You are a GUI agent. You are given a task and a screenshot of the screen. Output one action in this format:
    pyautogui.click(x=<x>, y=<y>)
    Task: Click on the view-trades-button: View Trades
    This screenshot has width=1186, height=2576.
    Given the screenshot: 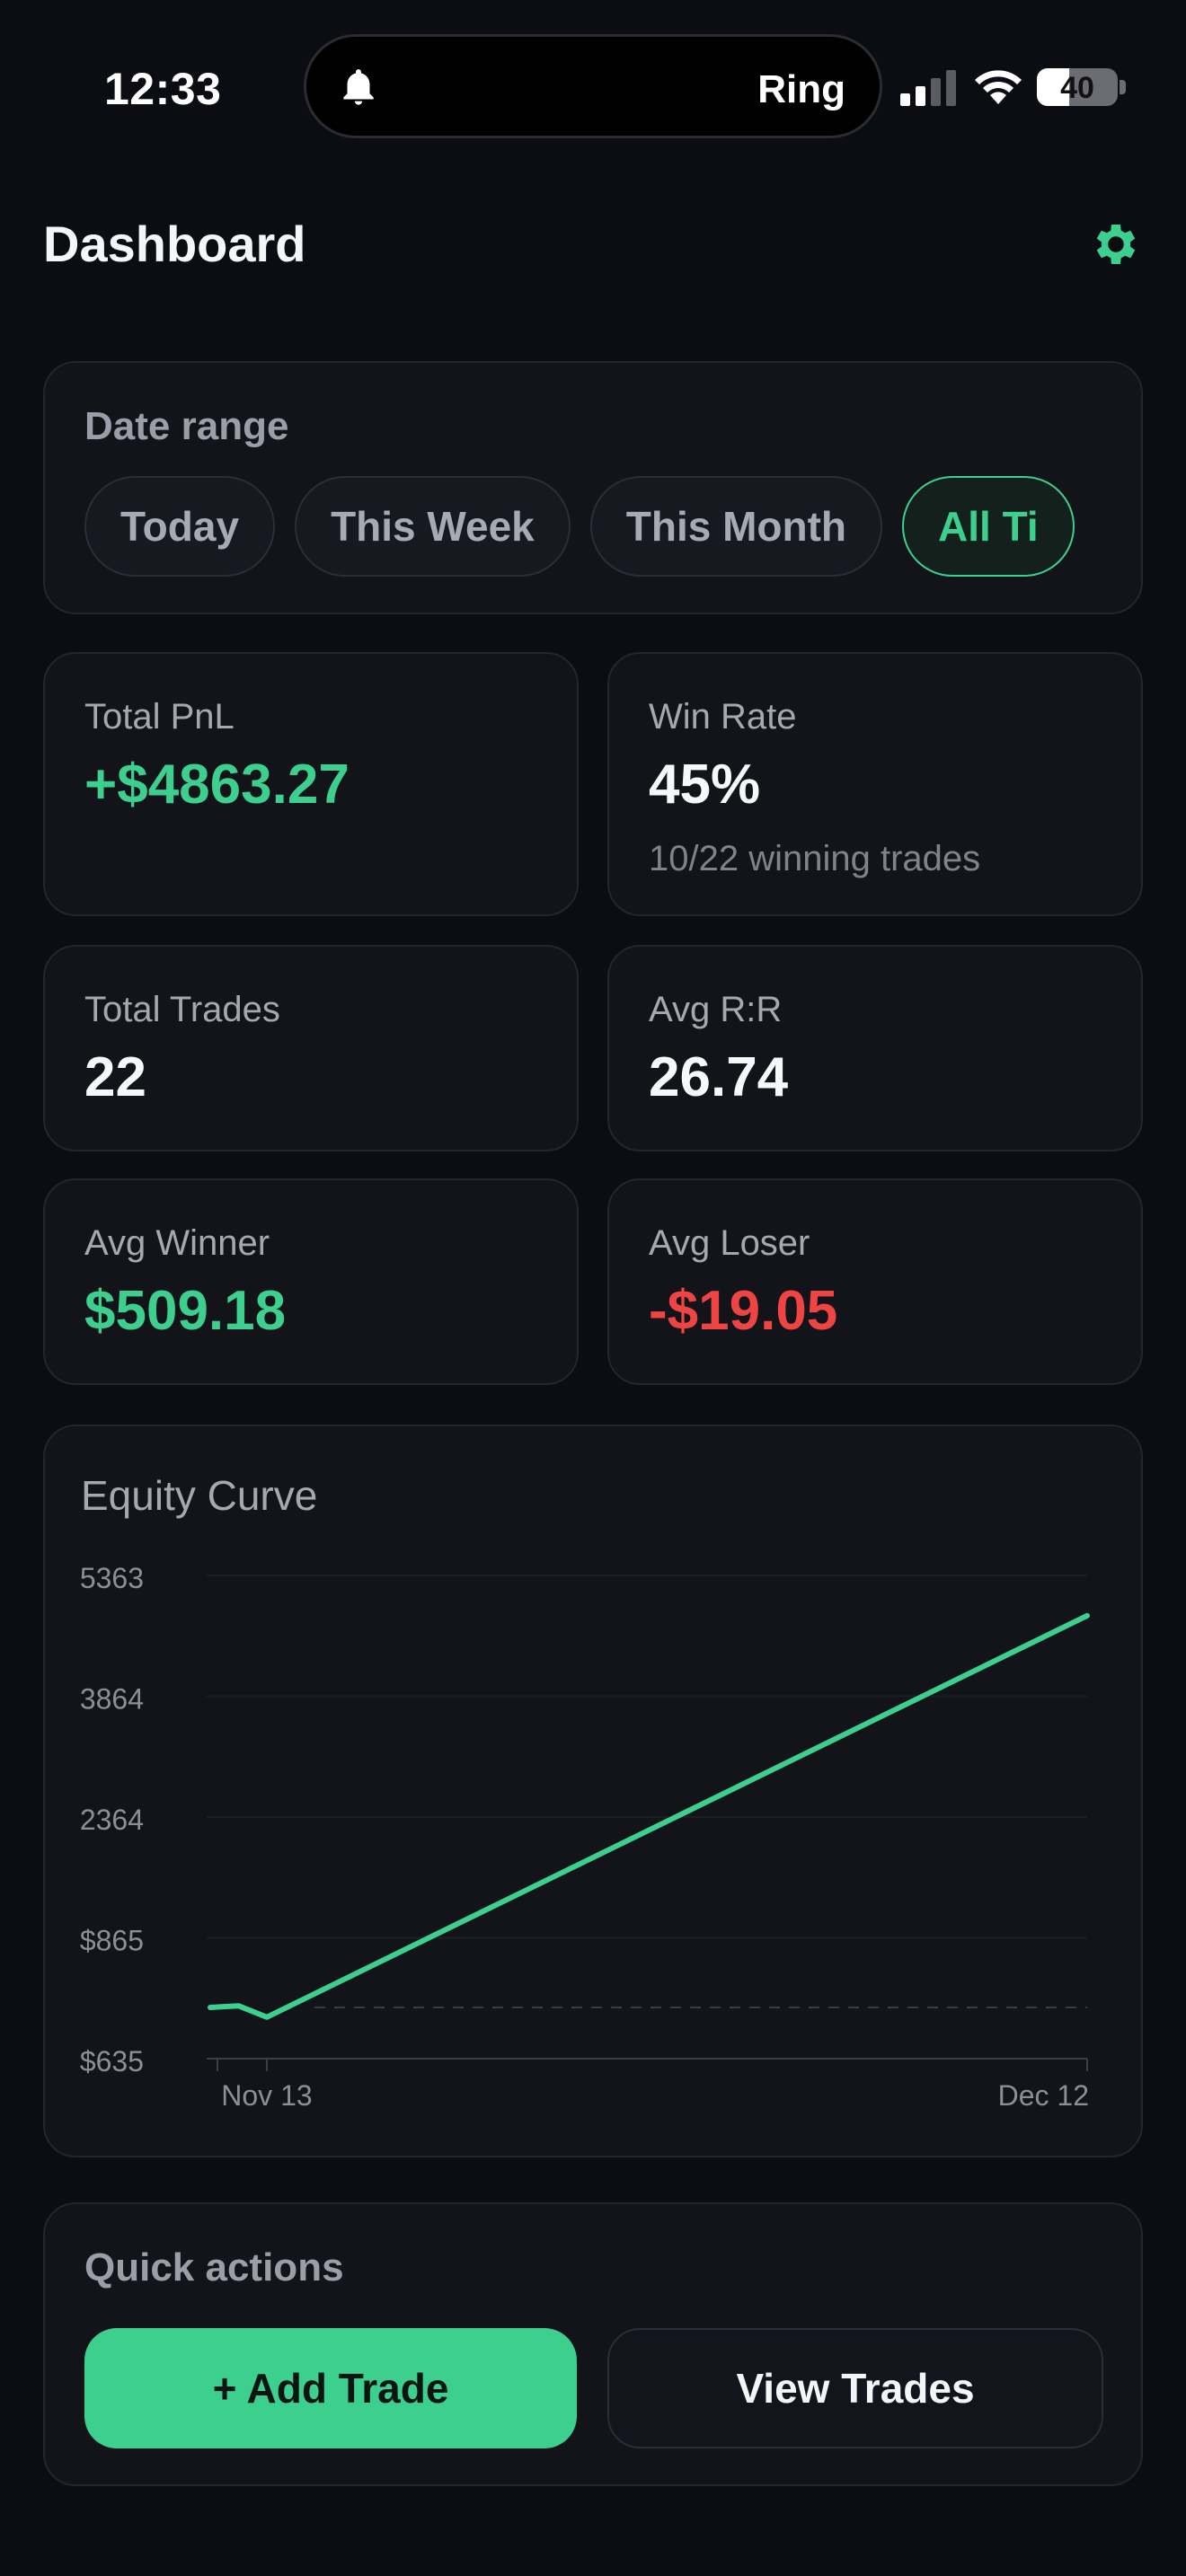 What is the action you would take?
    pyautogui.click(x=855, y=2388)
    